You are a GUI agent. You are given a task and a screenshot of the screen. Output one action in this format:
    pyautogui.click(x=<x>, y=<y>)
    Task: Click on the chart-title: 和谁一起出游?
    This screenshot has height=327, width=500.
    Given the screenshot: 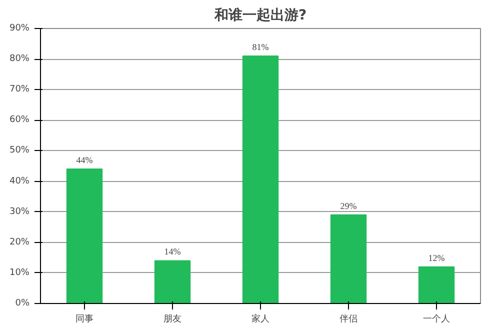 What is the action you would take?
    pyautogui.click(x=260, y=15)
    